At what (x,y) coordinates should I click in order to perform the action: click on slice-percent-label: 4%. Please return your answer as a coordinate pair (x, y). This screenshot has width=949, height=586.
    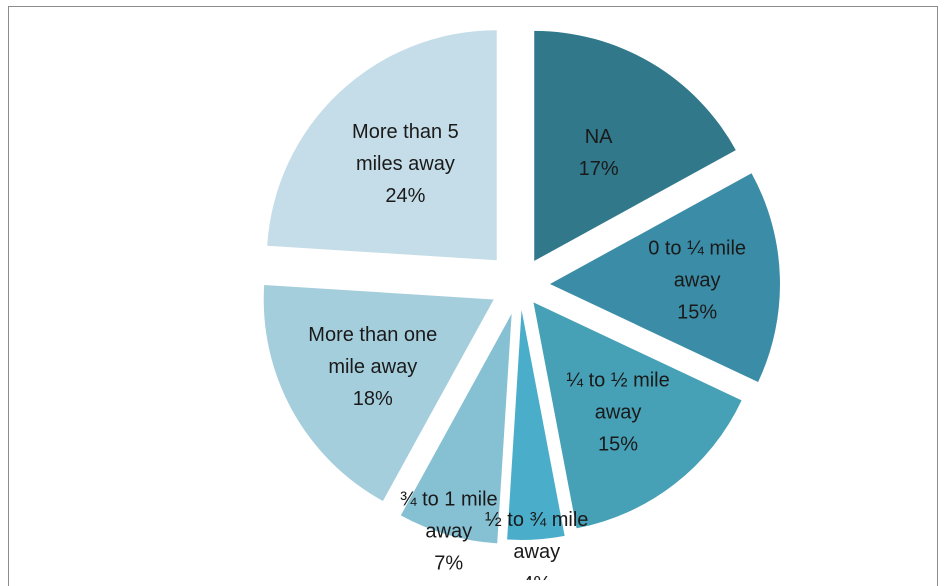
    Looking at the image, I should click on (536, 576).